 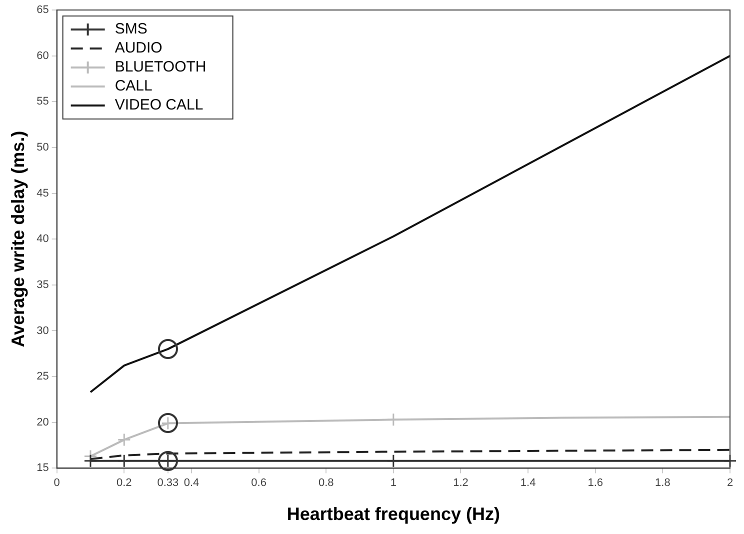 I want to click on x-tick-label: 1.4, so click(x=528, y=482).